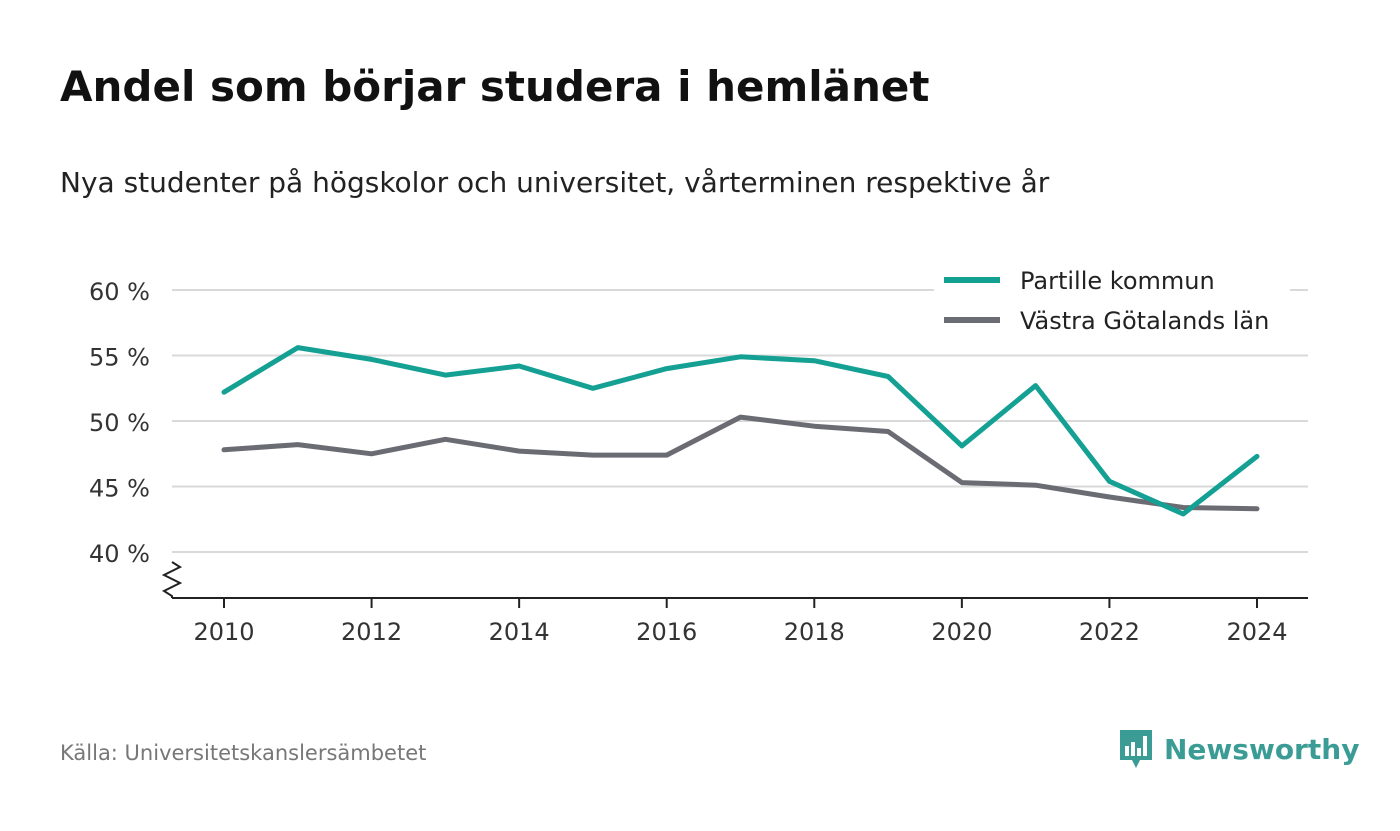 The width and height of the screenshot is (1400, 831). I want to click on legend-label: Västra Götalands län, so click(1144, 321).